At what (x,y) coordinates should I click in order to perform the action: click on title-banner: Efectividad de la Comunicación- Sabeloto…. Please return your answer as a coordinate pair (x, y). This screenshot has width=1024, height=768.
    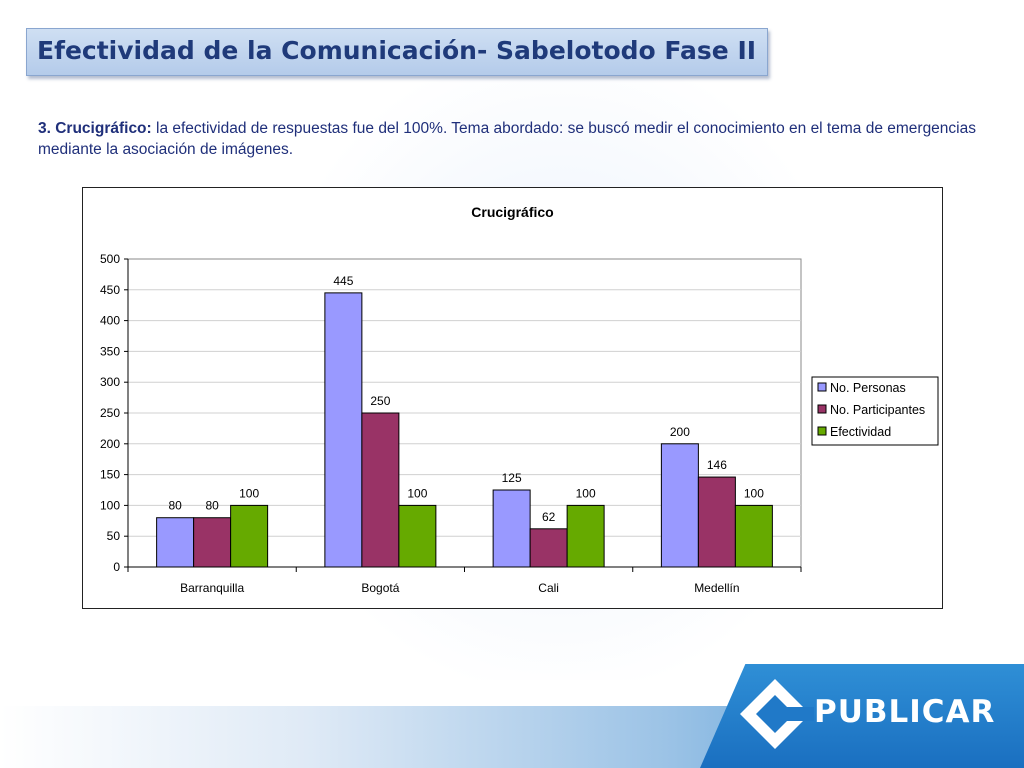
    Looking at the image, I should click on (397, 52).